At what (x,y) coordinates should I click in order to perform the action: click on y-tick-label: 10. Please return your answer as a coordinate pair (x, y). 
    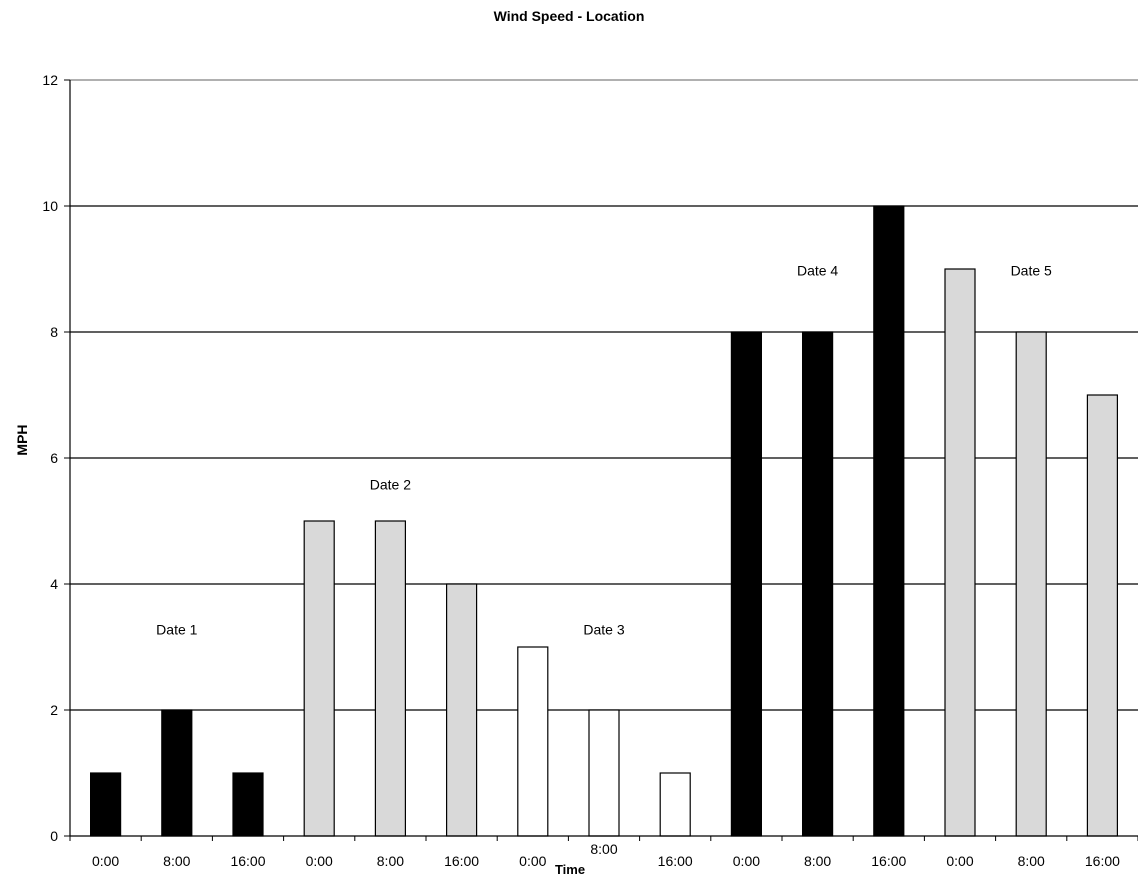
    Looking at the image, I should click on (50, 206).